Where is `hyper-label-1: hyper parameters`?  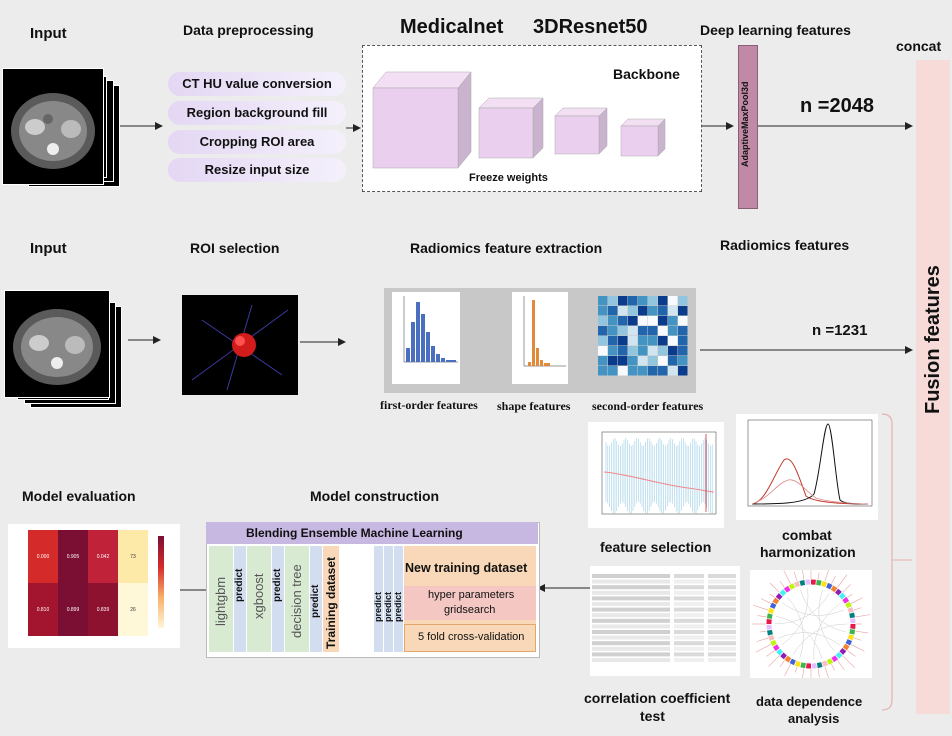
hyper-label-1: hyper parameters is located at coordinates (471, 595).